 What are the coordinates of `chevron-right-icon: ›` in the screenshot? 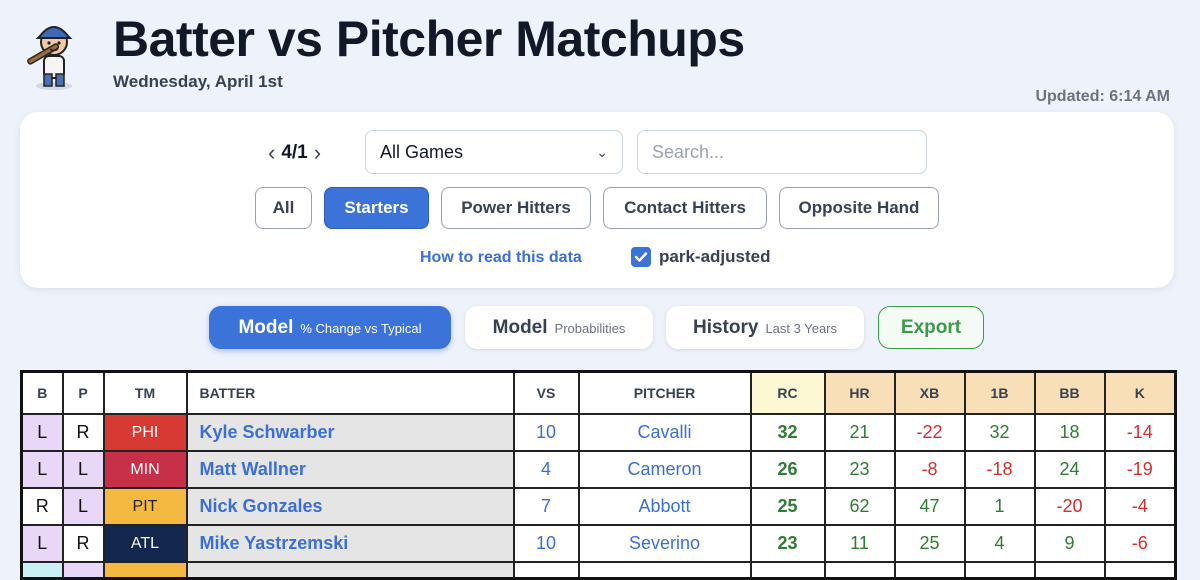 It's located at (317, 152).